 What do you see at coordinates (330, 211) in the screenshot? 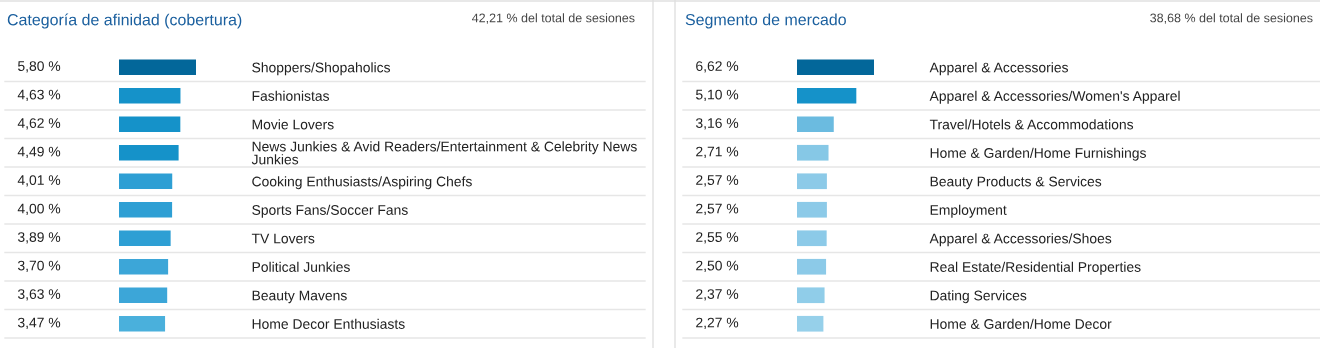
I see `y-tick-label: Sports Fans/Soccer Fans` at bounding box center [330, 211].